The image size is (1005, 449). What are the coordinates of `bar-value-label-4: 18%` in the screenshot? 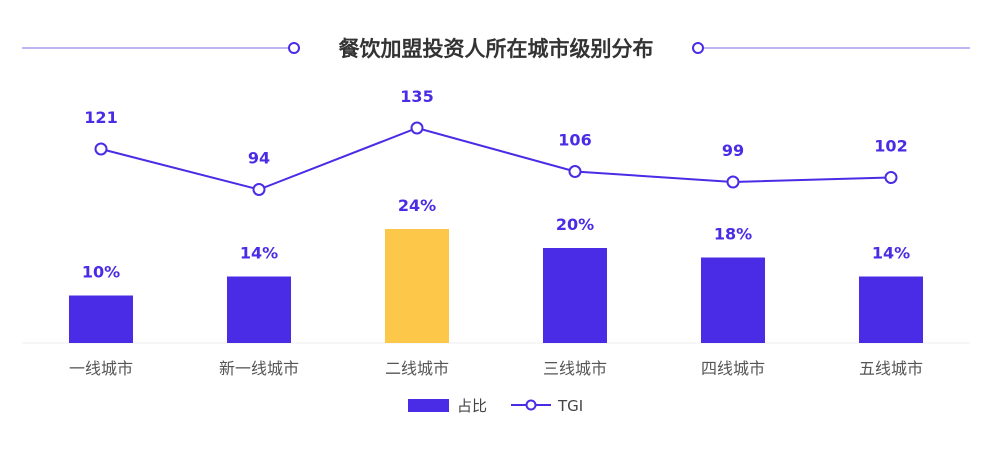 It's located at (733, 234).